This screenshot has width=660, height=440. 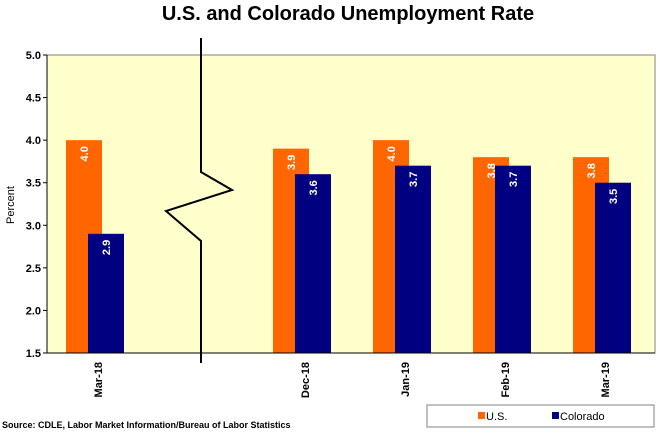 What do you see at coordinates (33, 269) in the screenshot?
I see `y-tick-label: 2.5` at bounding box center [33, 269].